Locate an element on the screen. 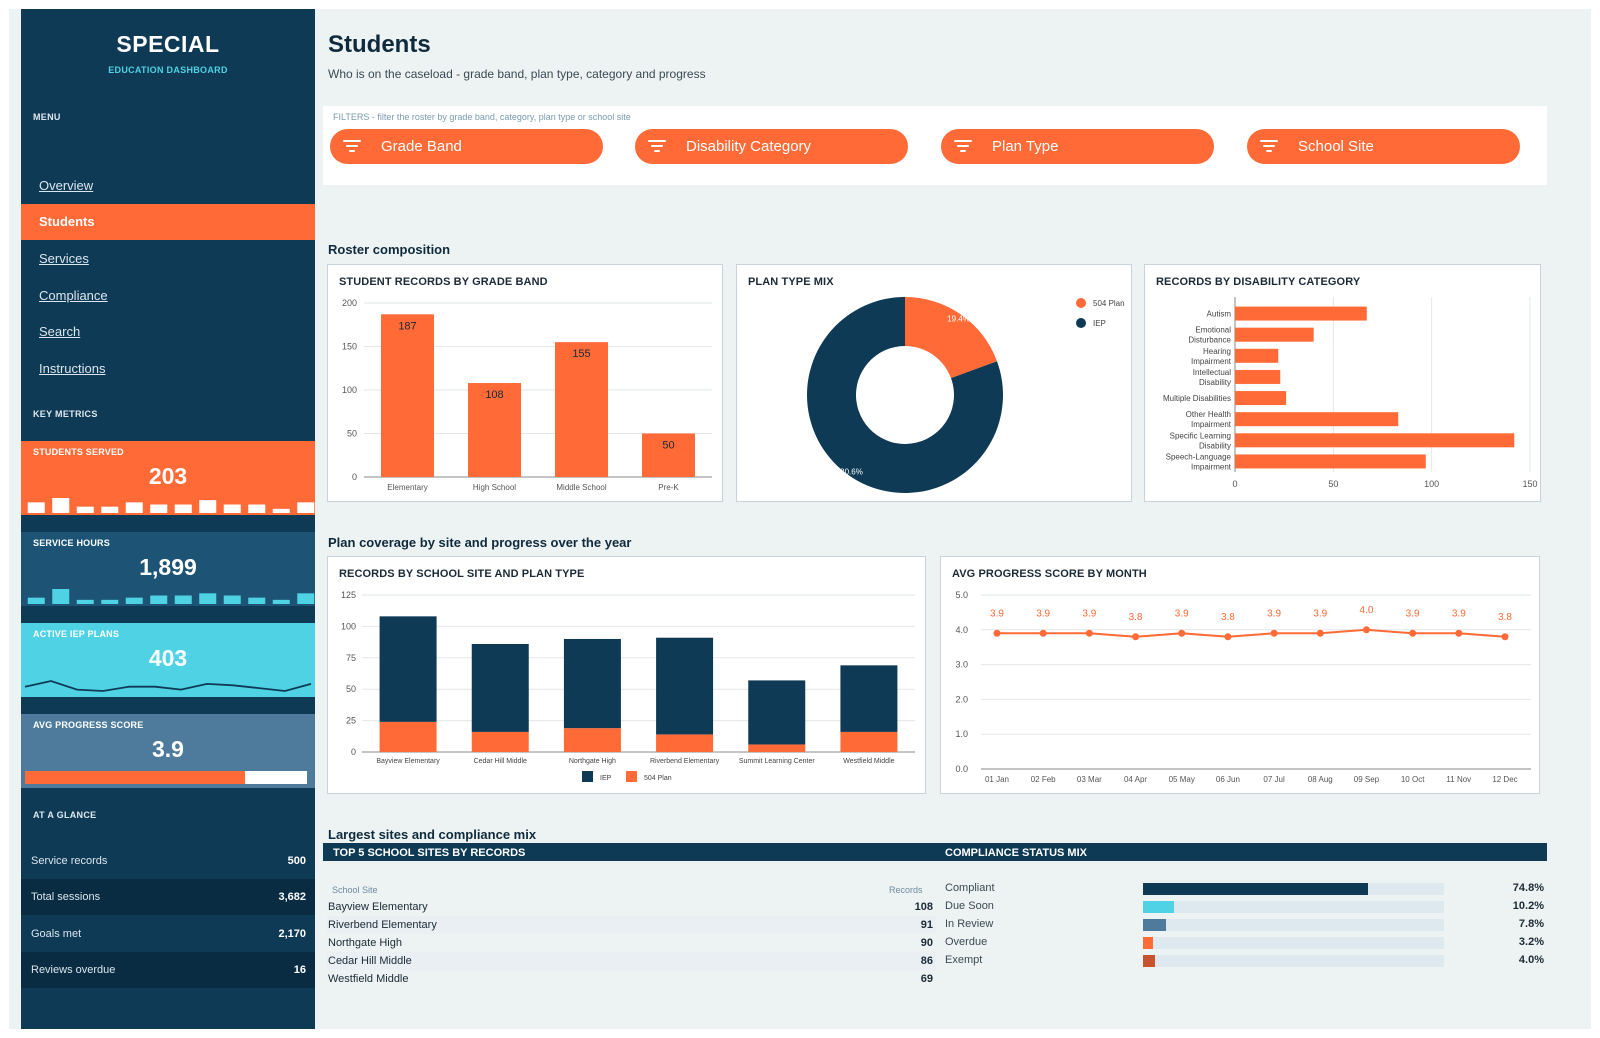 The image size is (1600, 1038). filter-grade-band-button: Grade Band is located at coordinates (466, 146).